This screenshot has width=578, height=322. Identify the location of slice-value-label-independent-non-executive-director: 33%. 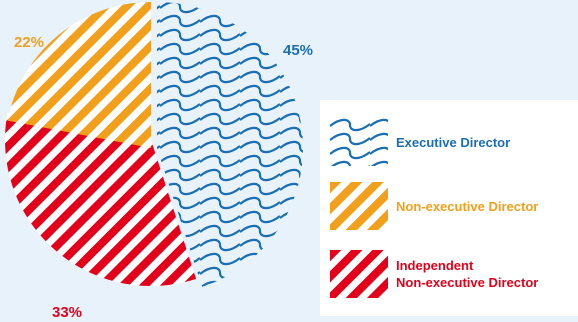
(67, 312).